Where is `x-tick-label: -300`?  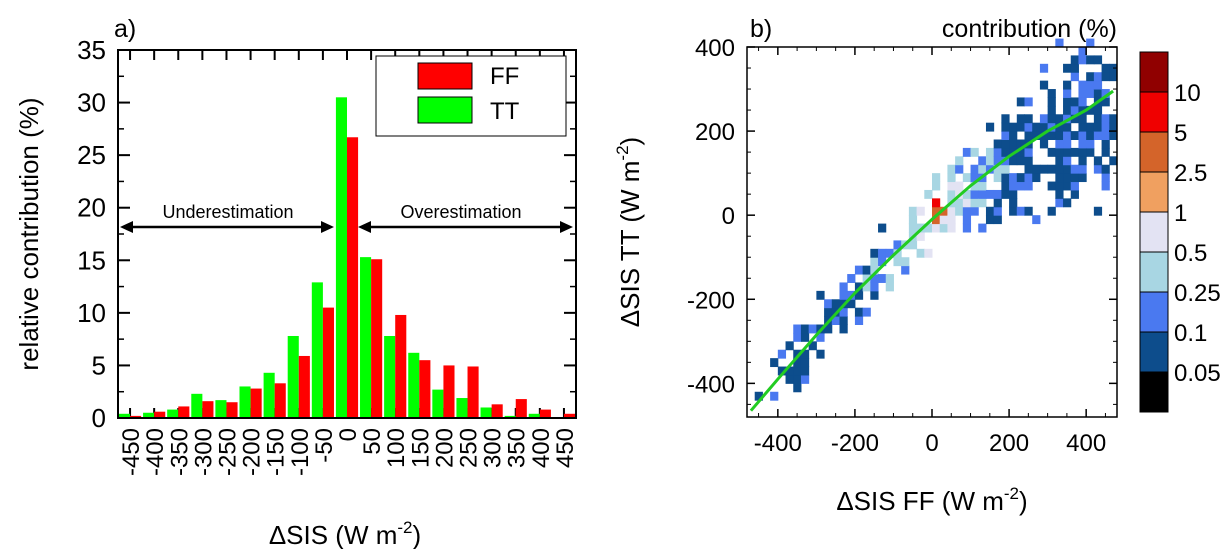
x-tick-label: -300 is located at coordinates (203, 452).